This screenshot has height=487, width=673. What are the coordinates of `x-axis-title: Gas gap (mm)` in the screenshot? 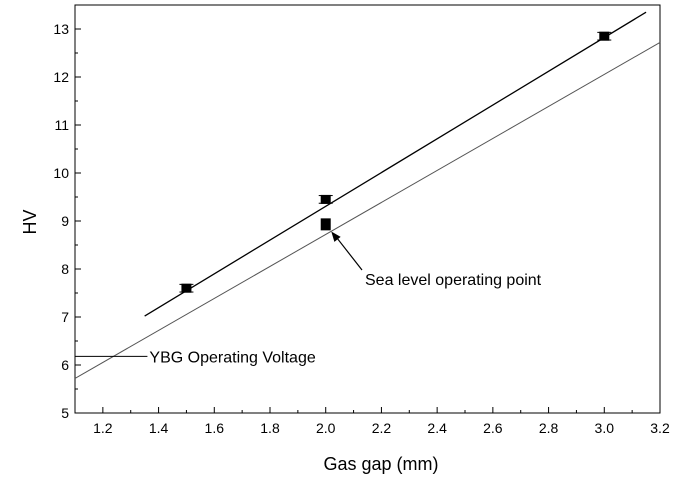 It's located at (380, 464).